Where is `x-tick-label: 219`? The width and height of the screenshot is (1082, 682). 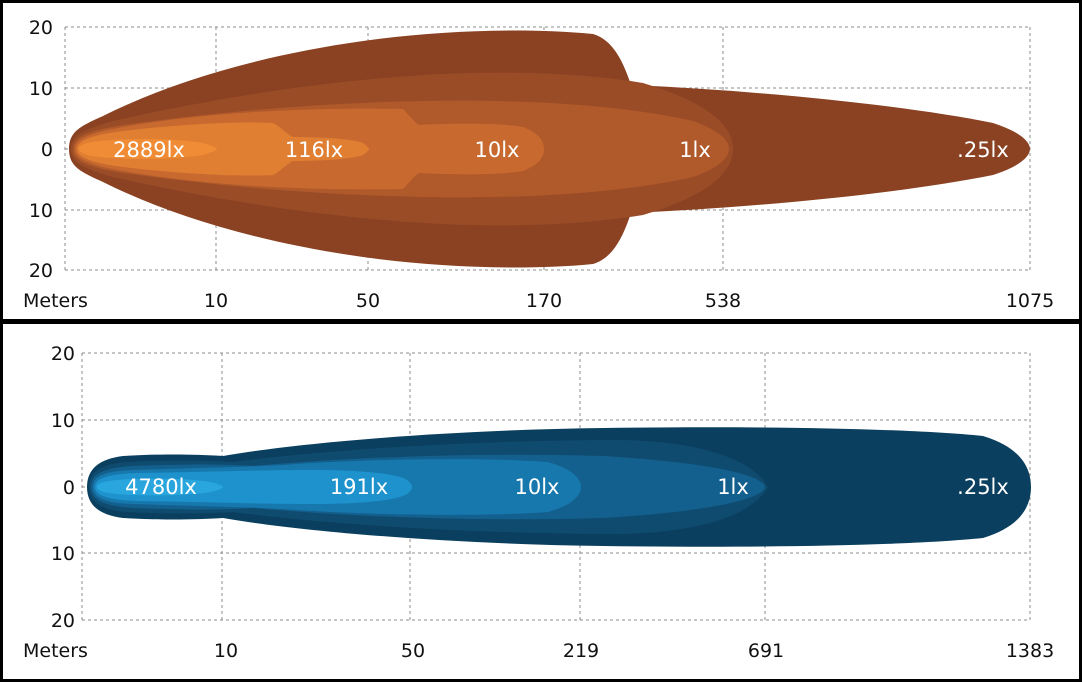 x-tick-label: 219 is located at coordinates (581, 651).